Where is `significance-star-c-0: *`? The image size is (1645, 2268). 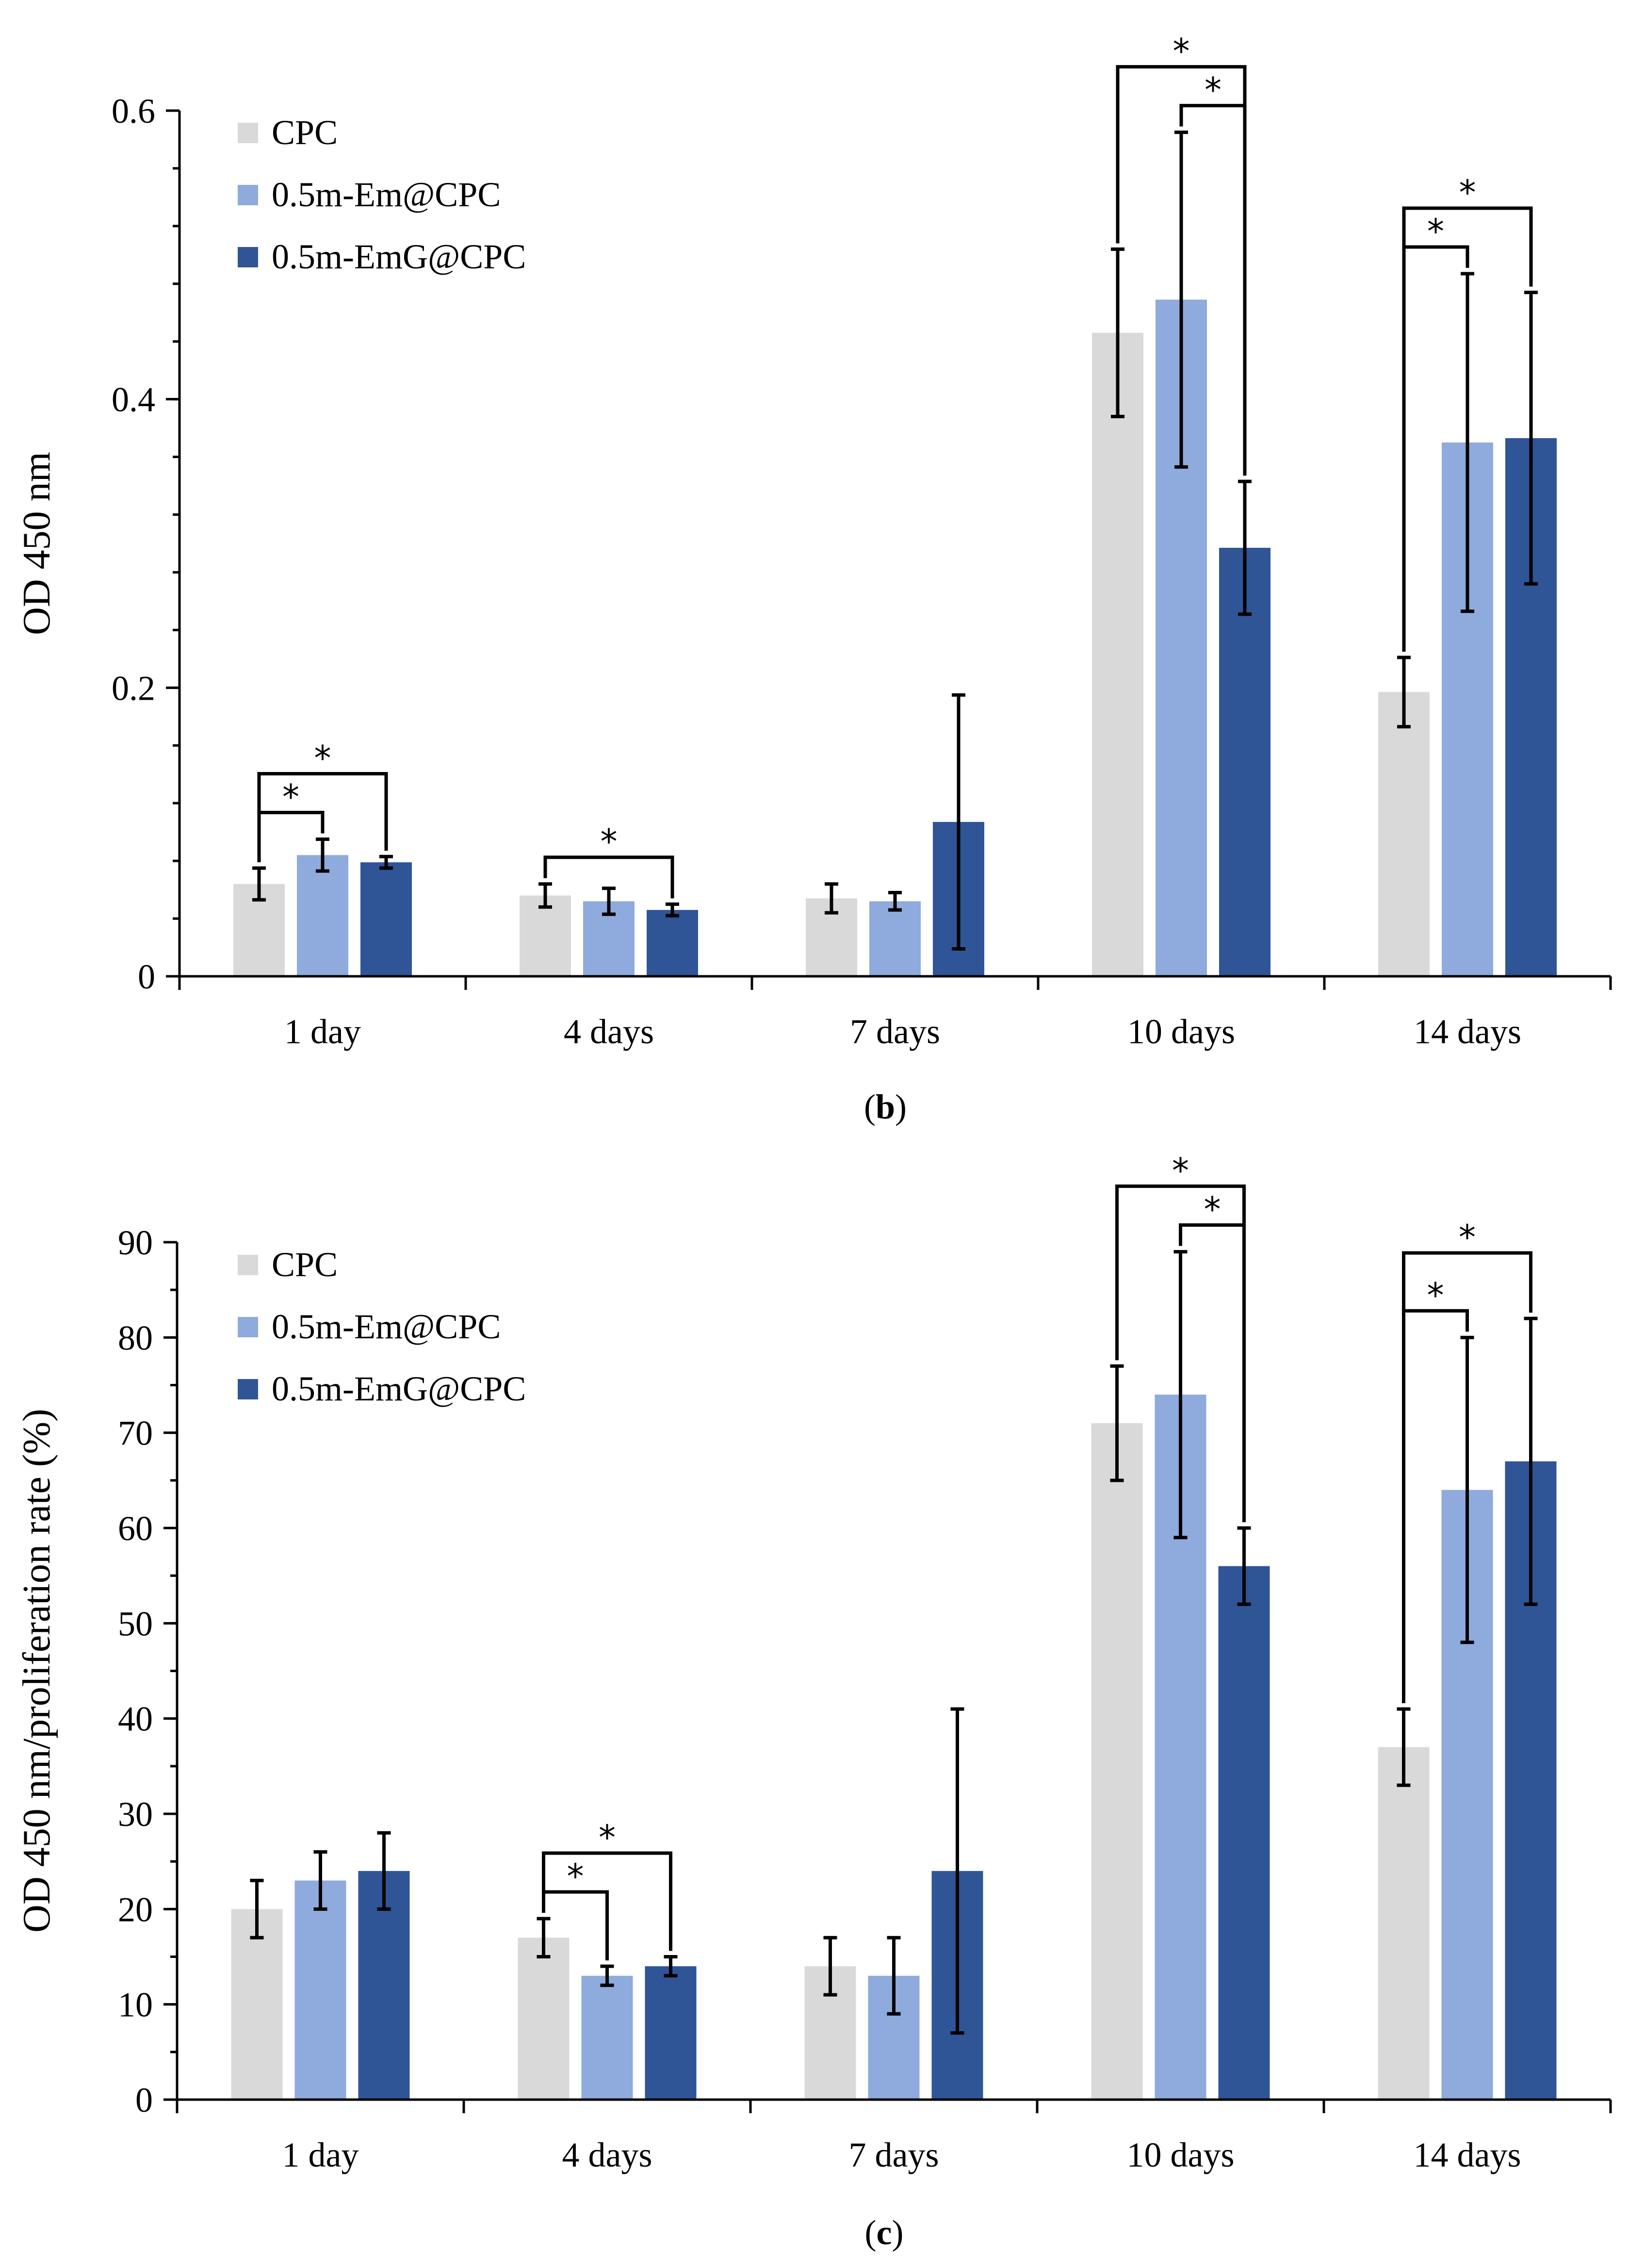 significance-star-c-0: * is located at coordinates (575, 1876).